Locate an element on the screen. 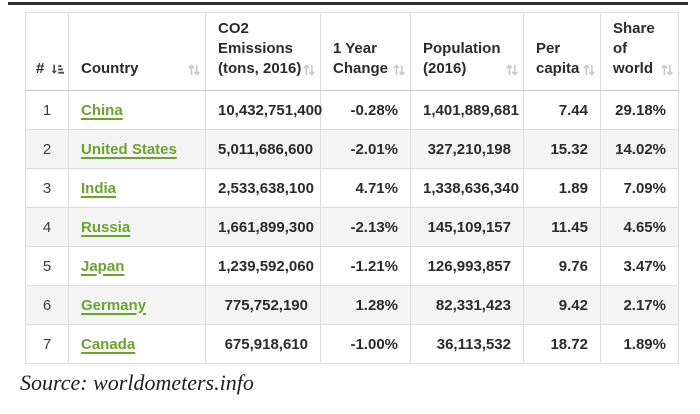 Image resolution: width=700 pixels, height=414 pixels. co2-emissions-cell: 675,918,610 is located at coordinates (263, 344).